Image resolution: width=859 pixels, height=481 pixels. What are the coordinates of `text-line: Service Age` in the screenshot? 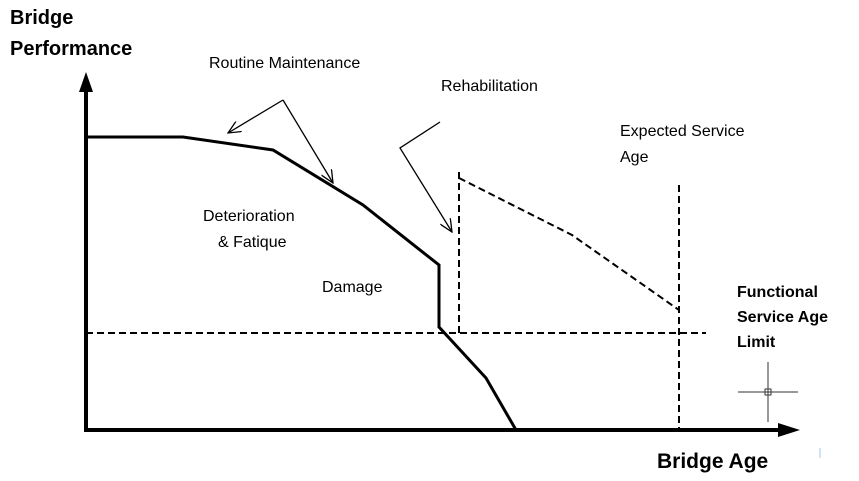 It's located at (782, 317).